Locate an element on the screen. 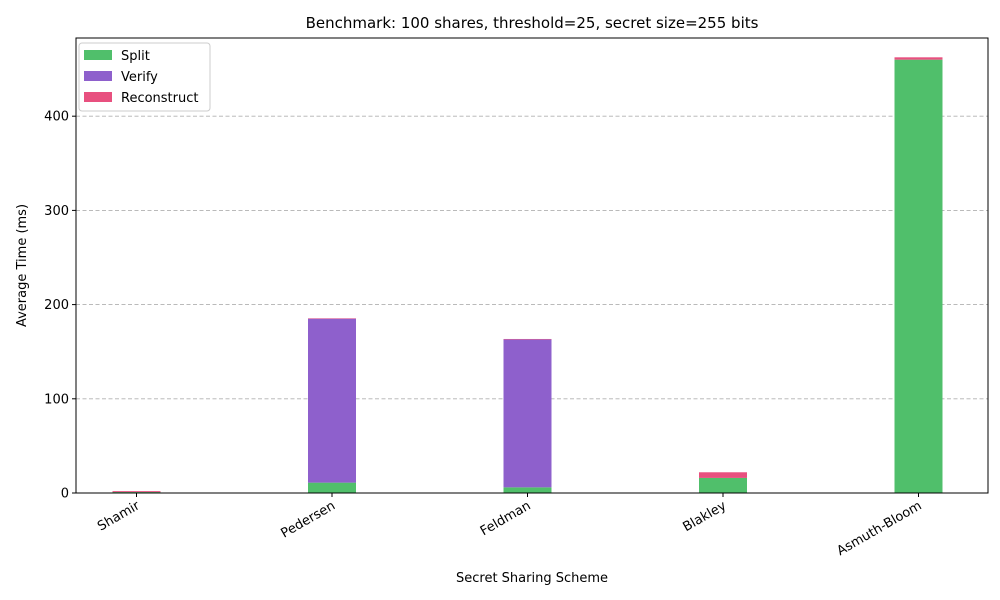  y-tick-label: 100 is located at coordinates (56, 399).